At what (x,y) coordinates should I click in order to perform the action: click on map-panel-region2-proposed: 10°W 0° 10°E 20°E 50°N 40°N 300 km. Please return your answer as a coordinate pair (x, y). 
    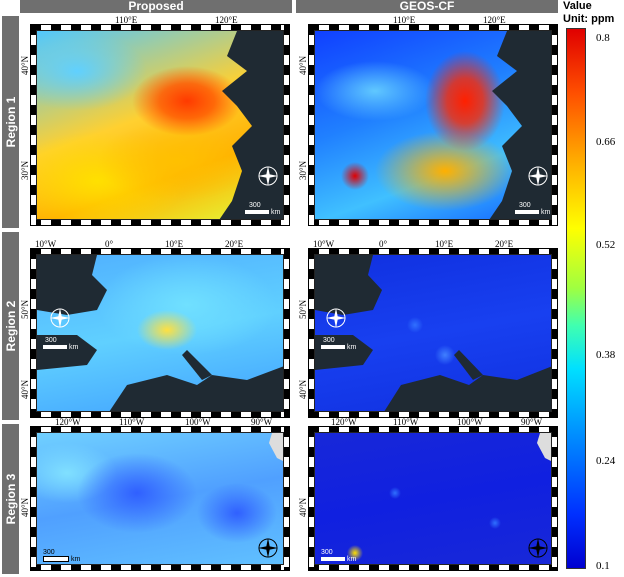
    Looking at the image, I should click on (155, 328).